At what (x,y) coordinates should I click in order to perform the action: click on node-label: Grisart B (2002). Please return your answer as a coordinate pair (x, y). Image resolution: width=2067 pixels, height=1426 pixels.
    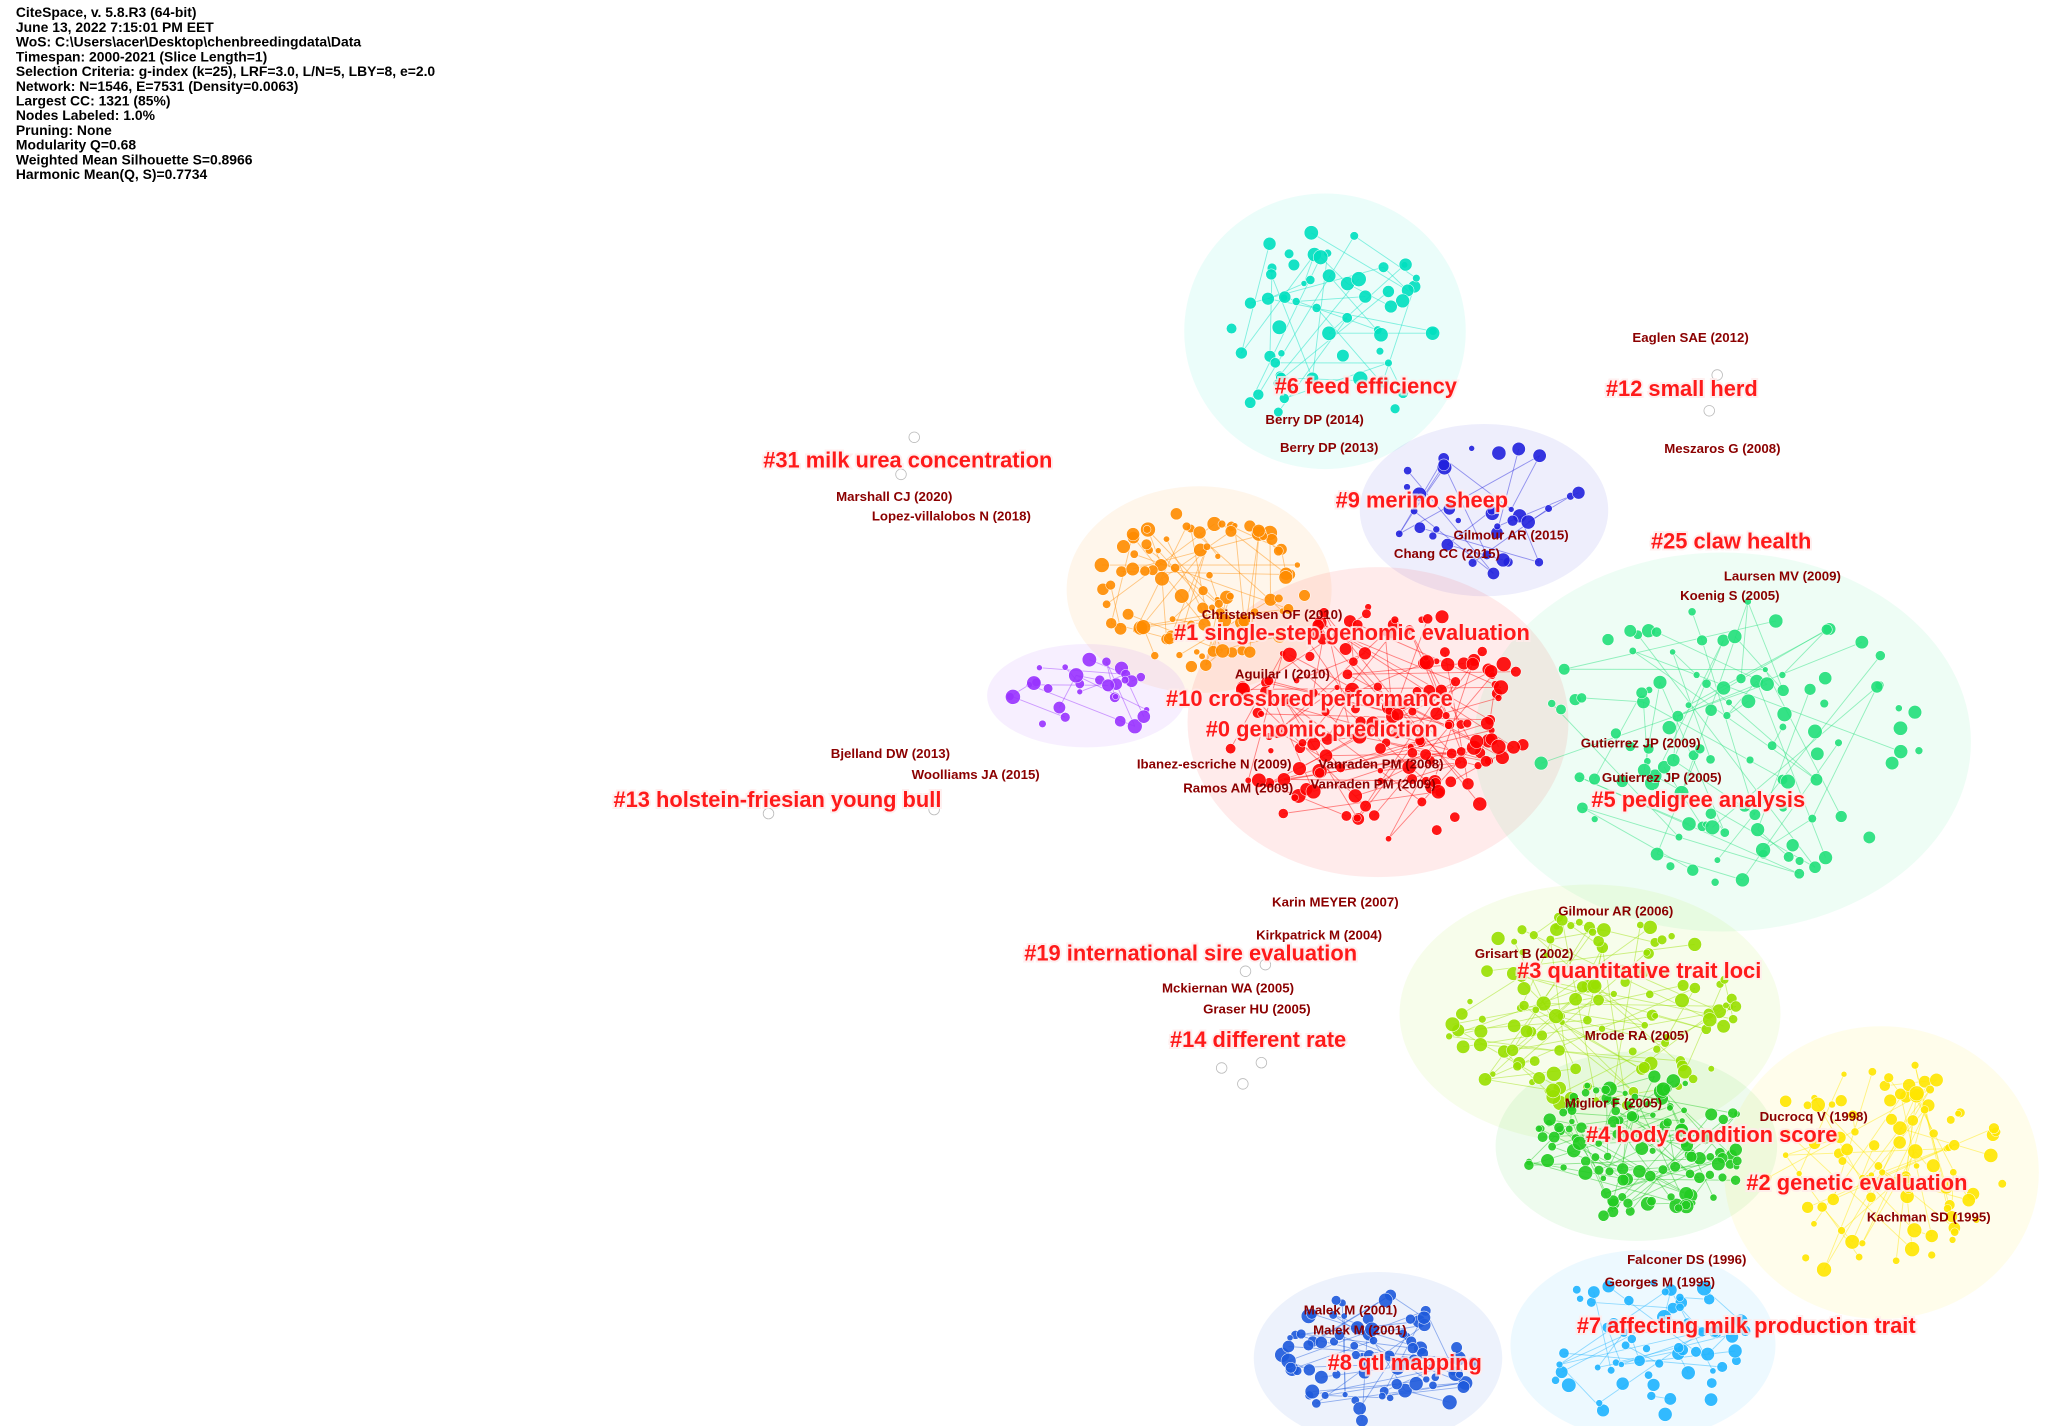
    Looking at the image, I should click on (1524, 953).